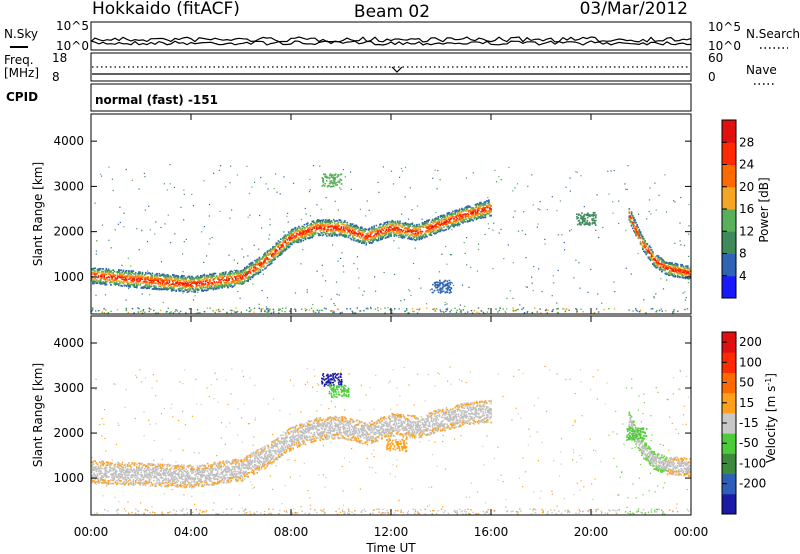 The height and width of the screenshot is (554, 800). I want to click on noise-left-tick-high: 10^5, so click(72, 26).